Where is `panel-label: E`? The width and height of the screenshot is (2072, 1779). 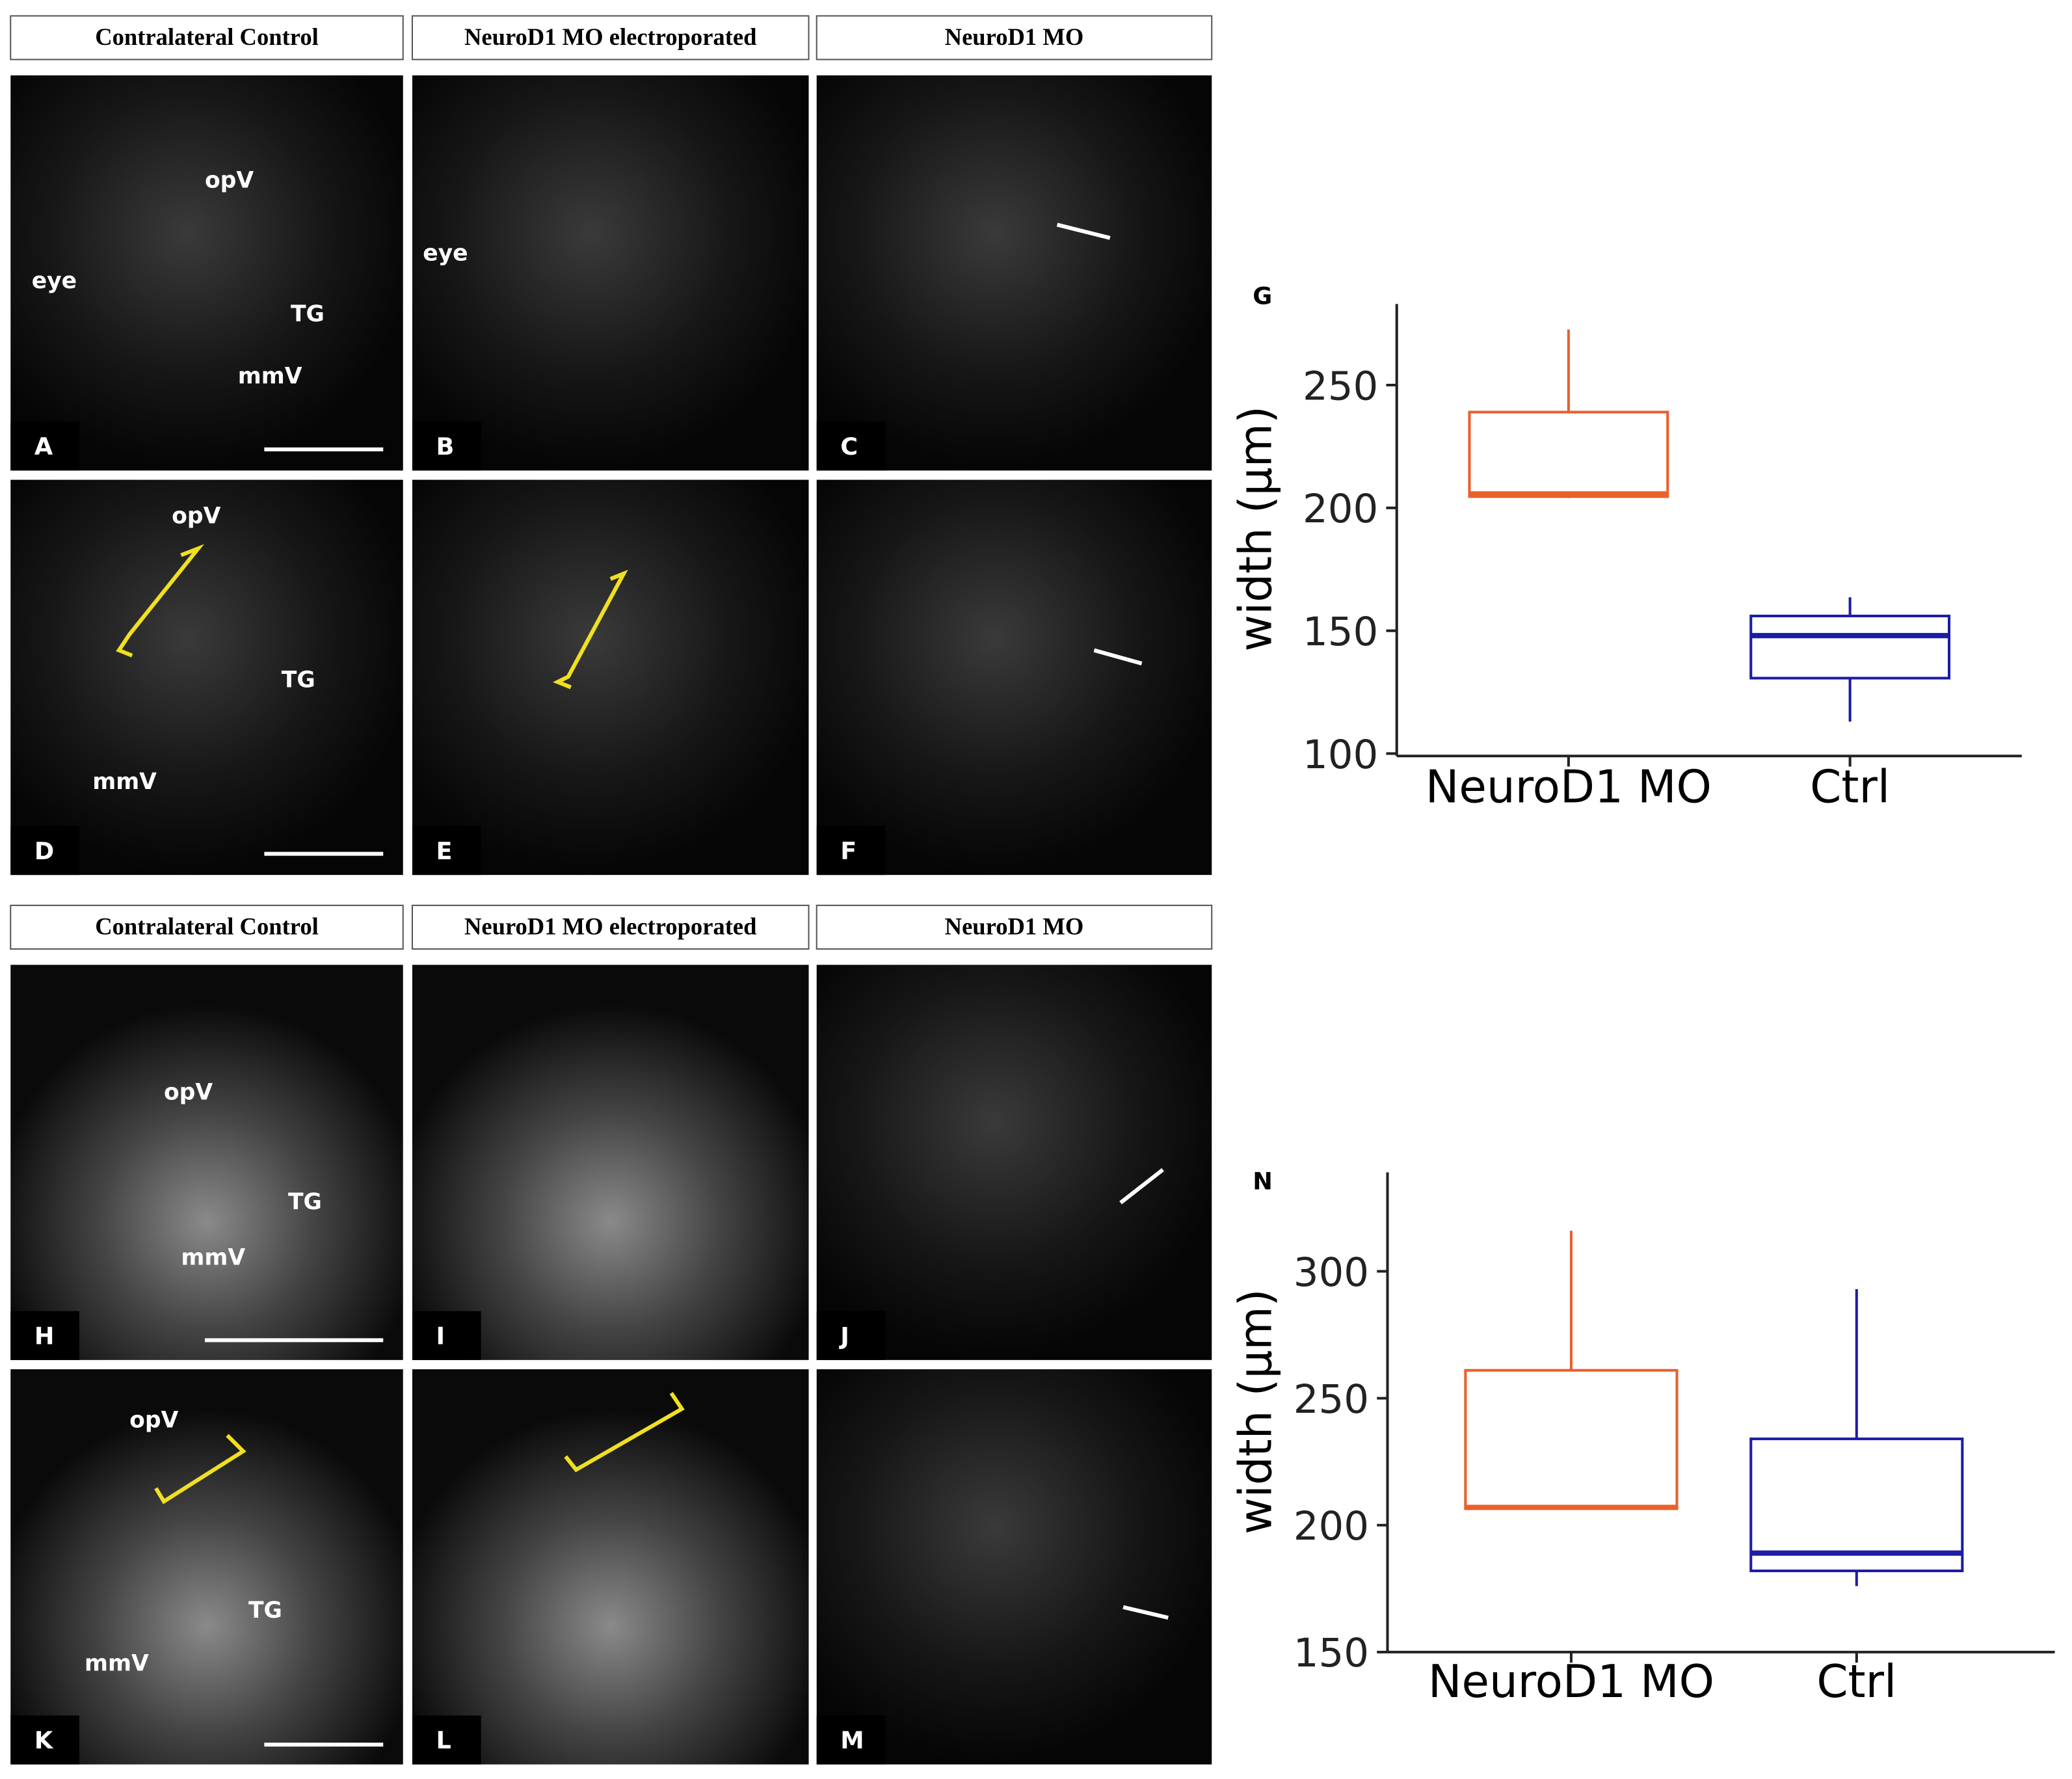 panel-label: E is located at coordinates (444, 851).